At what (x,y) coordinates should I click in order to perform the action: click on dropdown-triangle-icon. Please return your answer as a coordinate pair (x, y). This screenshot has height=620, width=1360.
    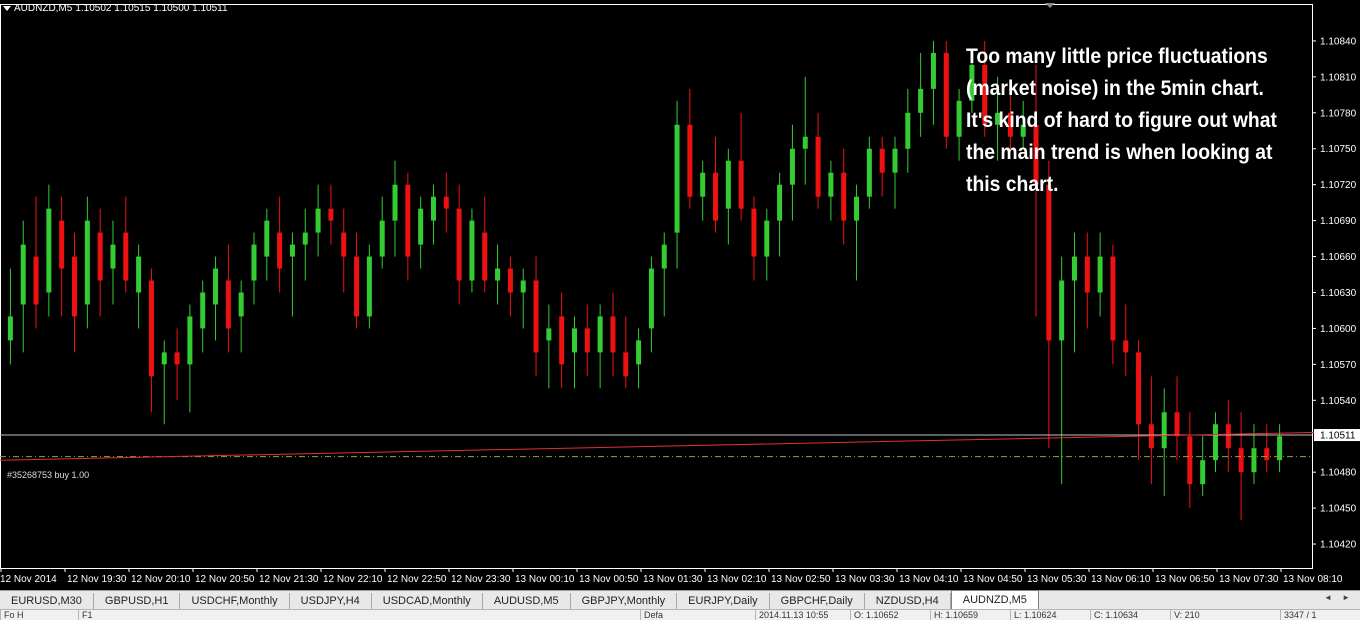
    Looking at the image, I should click on (7, 8).